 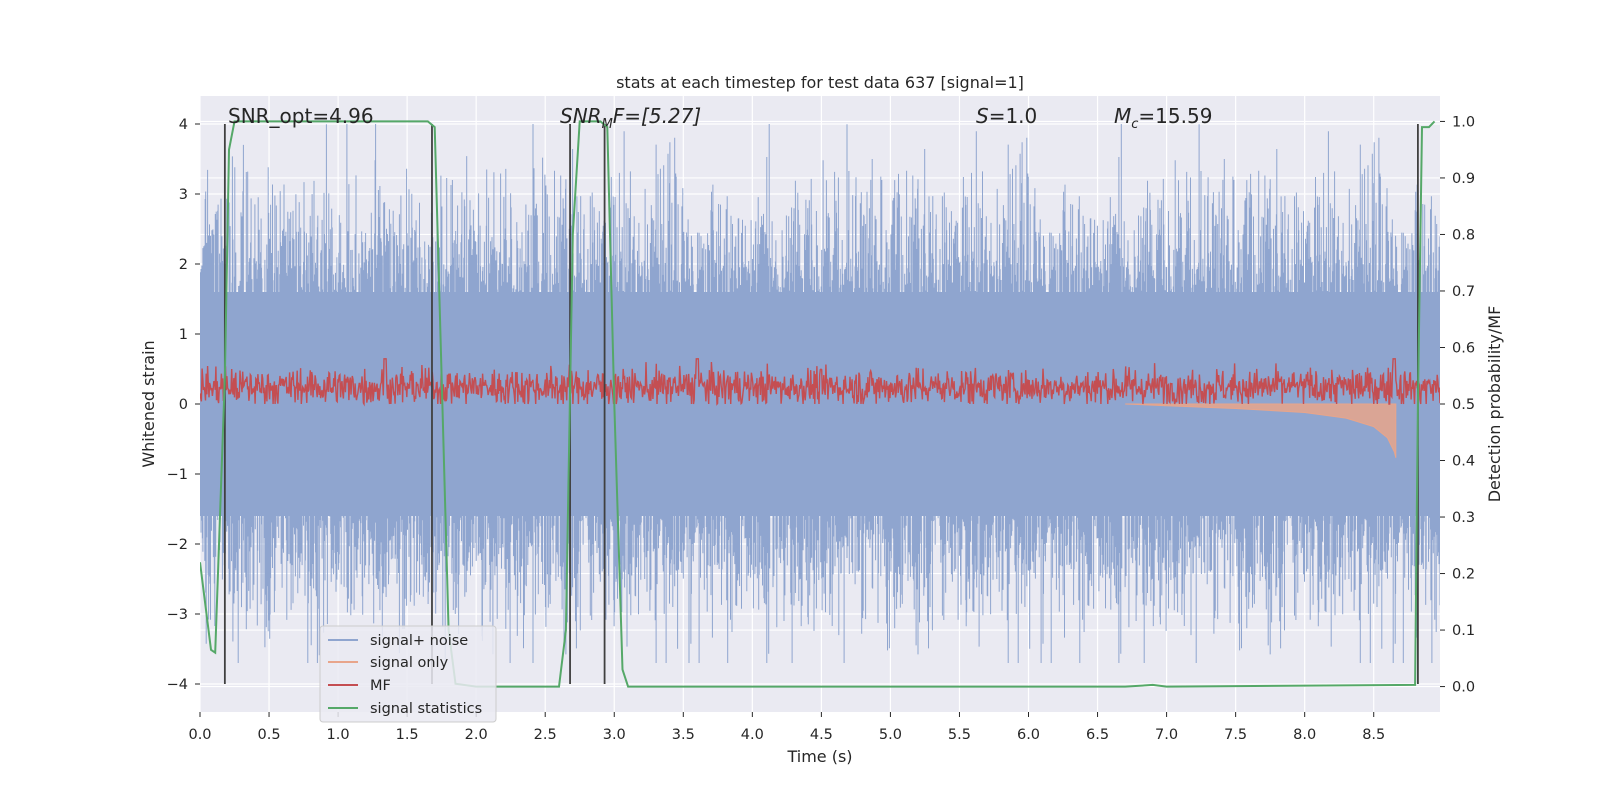 What do you see at coordinates (752, 735) in the screenshot?
I see `x-tick-label: 4.0` at bounding box center [752, 735].